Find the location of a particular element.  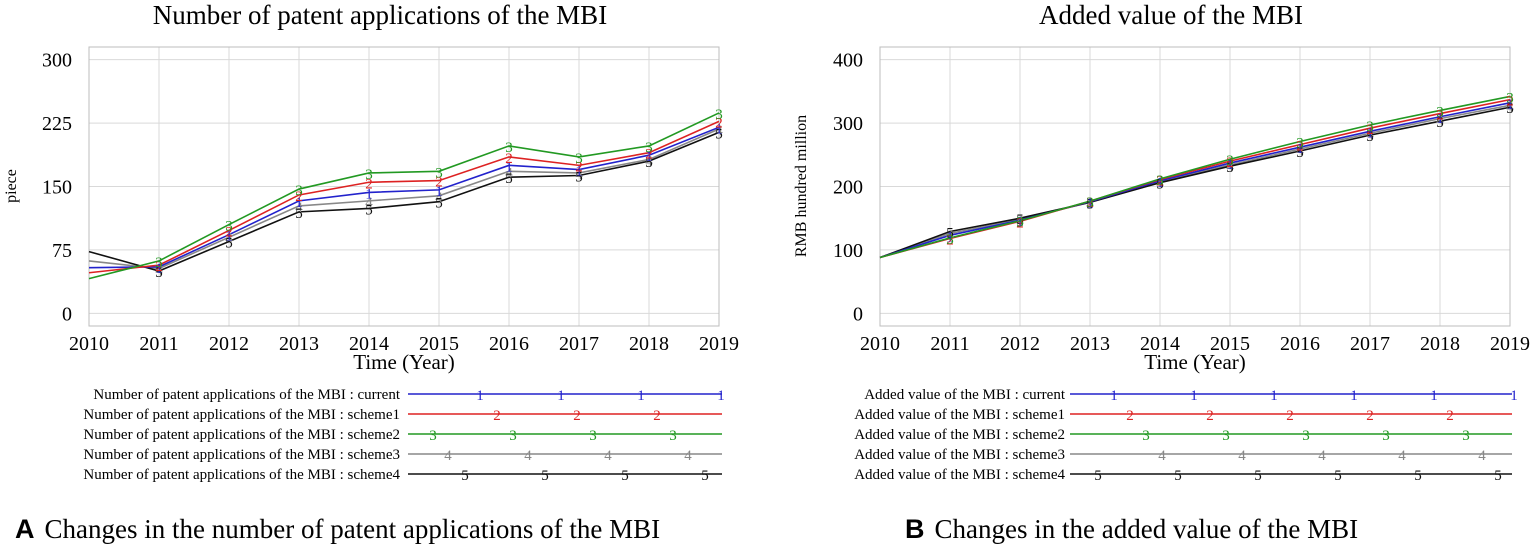

legend-label-2: Added value of the MBI : scheme1 is located at coordinates (959, 415).